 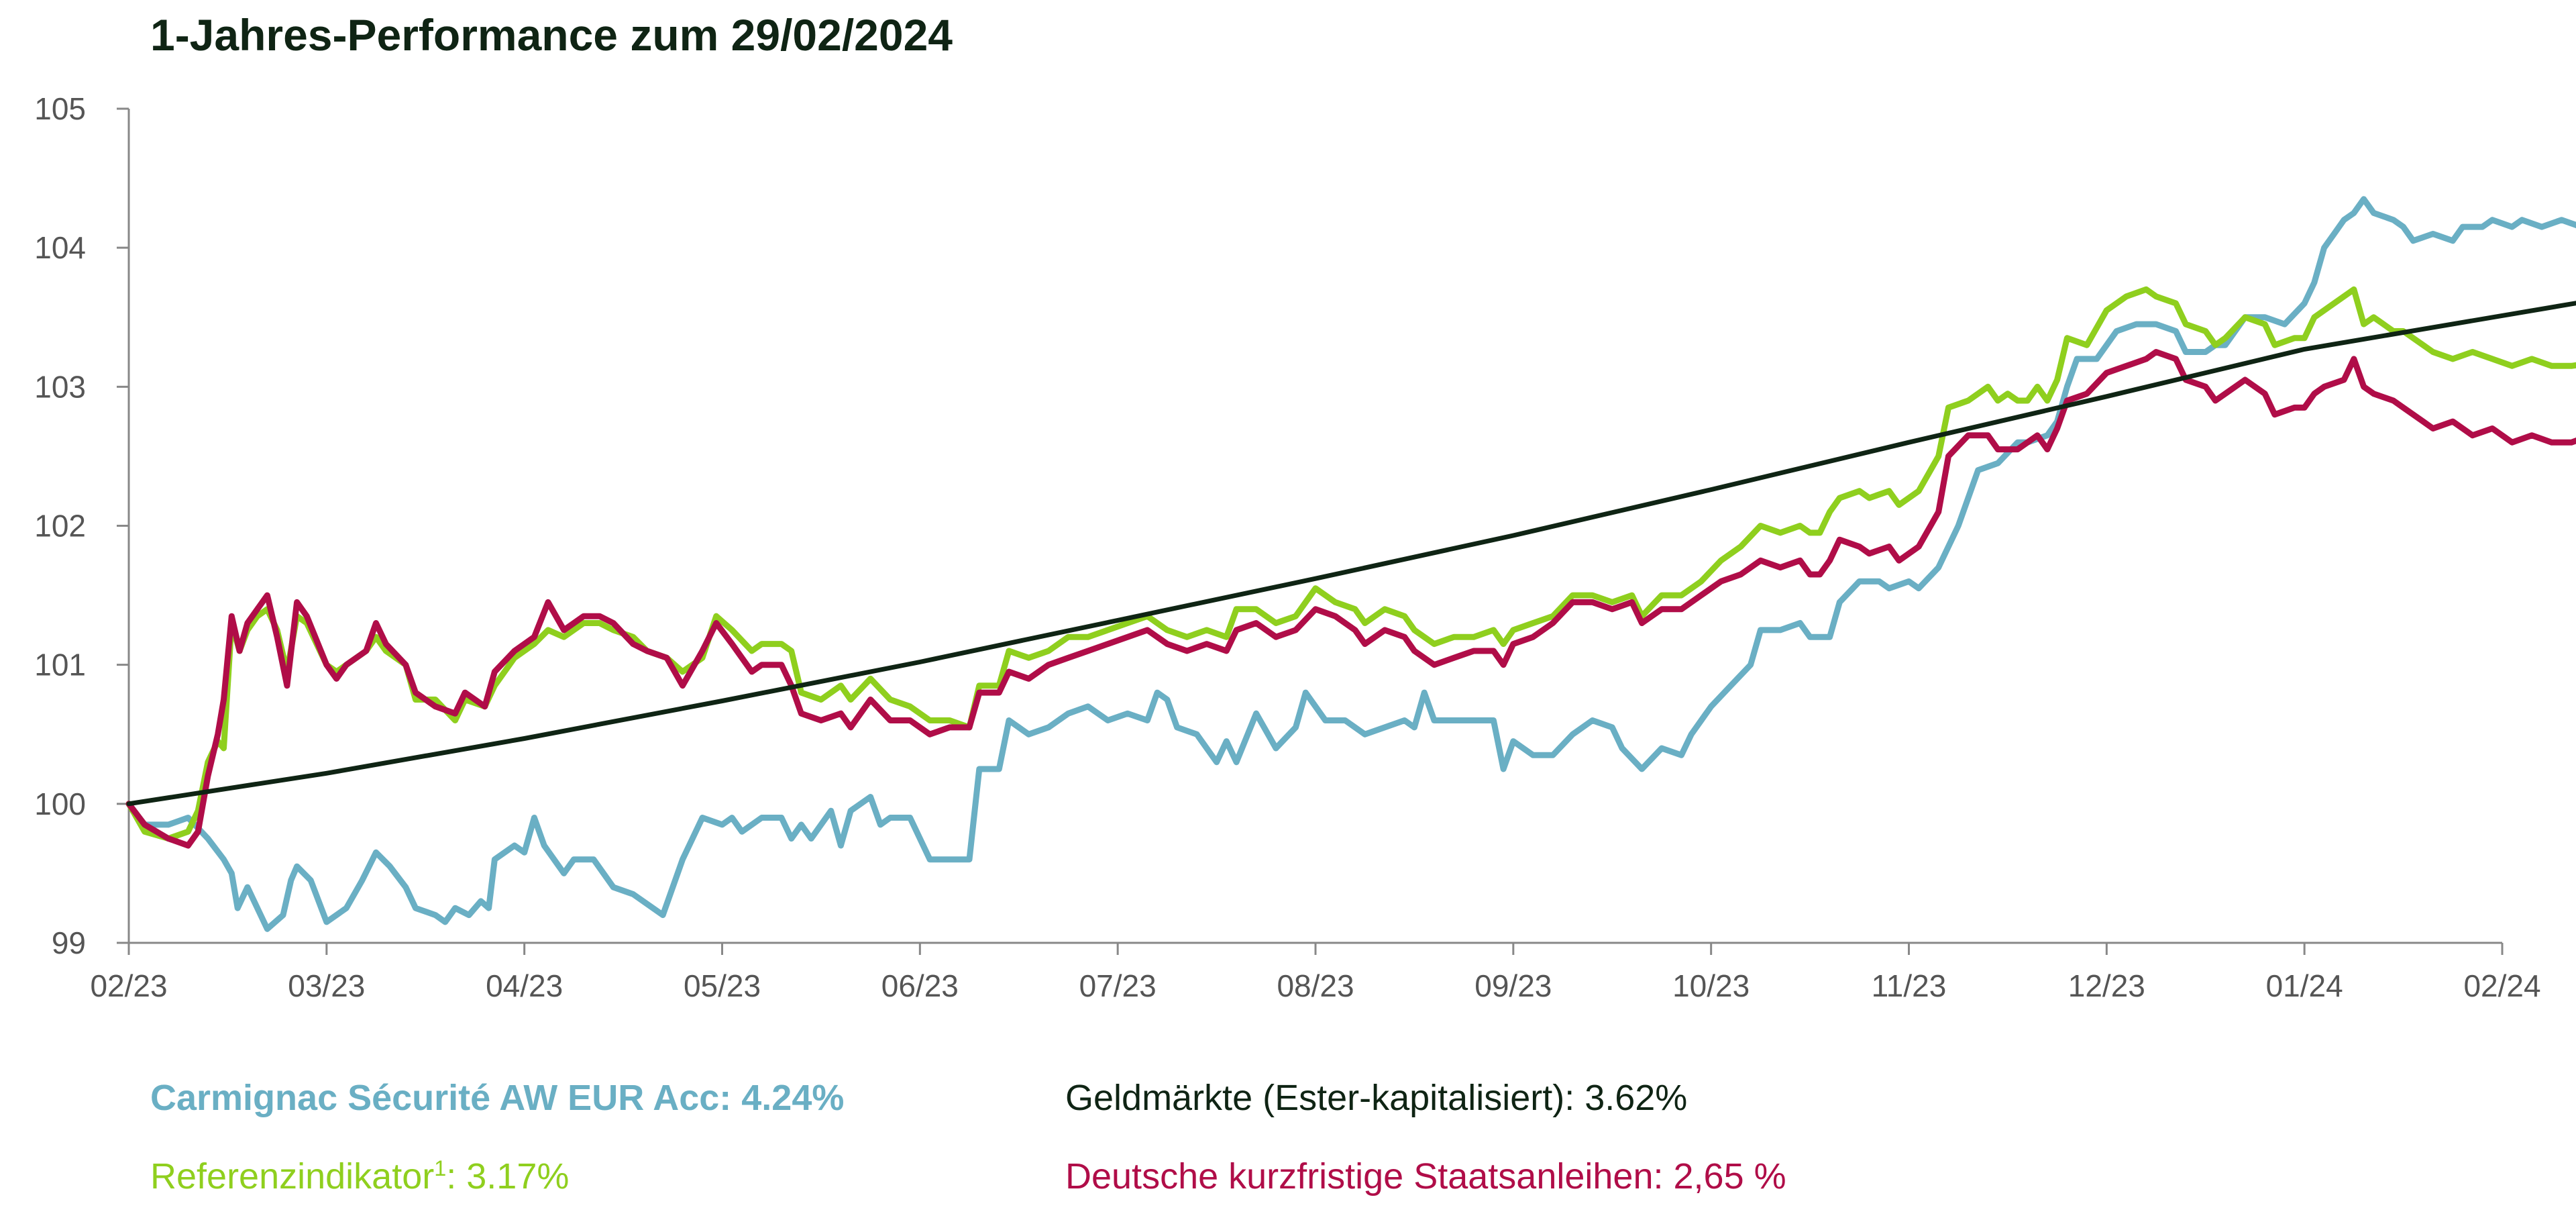 What do you see at coordinates (326, 986) in the screenshot?
I see `x-tick-label: 03/23` at bounding box center [326, 986].